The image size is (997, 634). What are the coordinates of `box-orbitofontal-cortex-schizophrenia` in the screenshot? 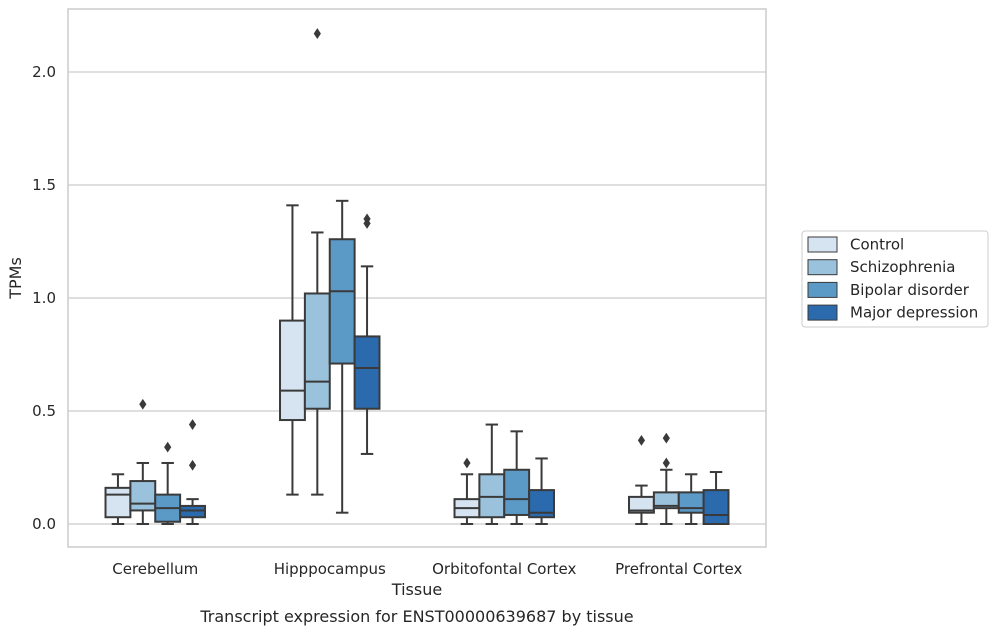 It's located at (492, 474).